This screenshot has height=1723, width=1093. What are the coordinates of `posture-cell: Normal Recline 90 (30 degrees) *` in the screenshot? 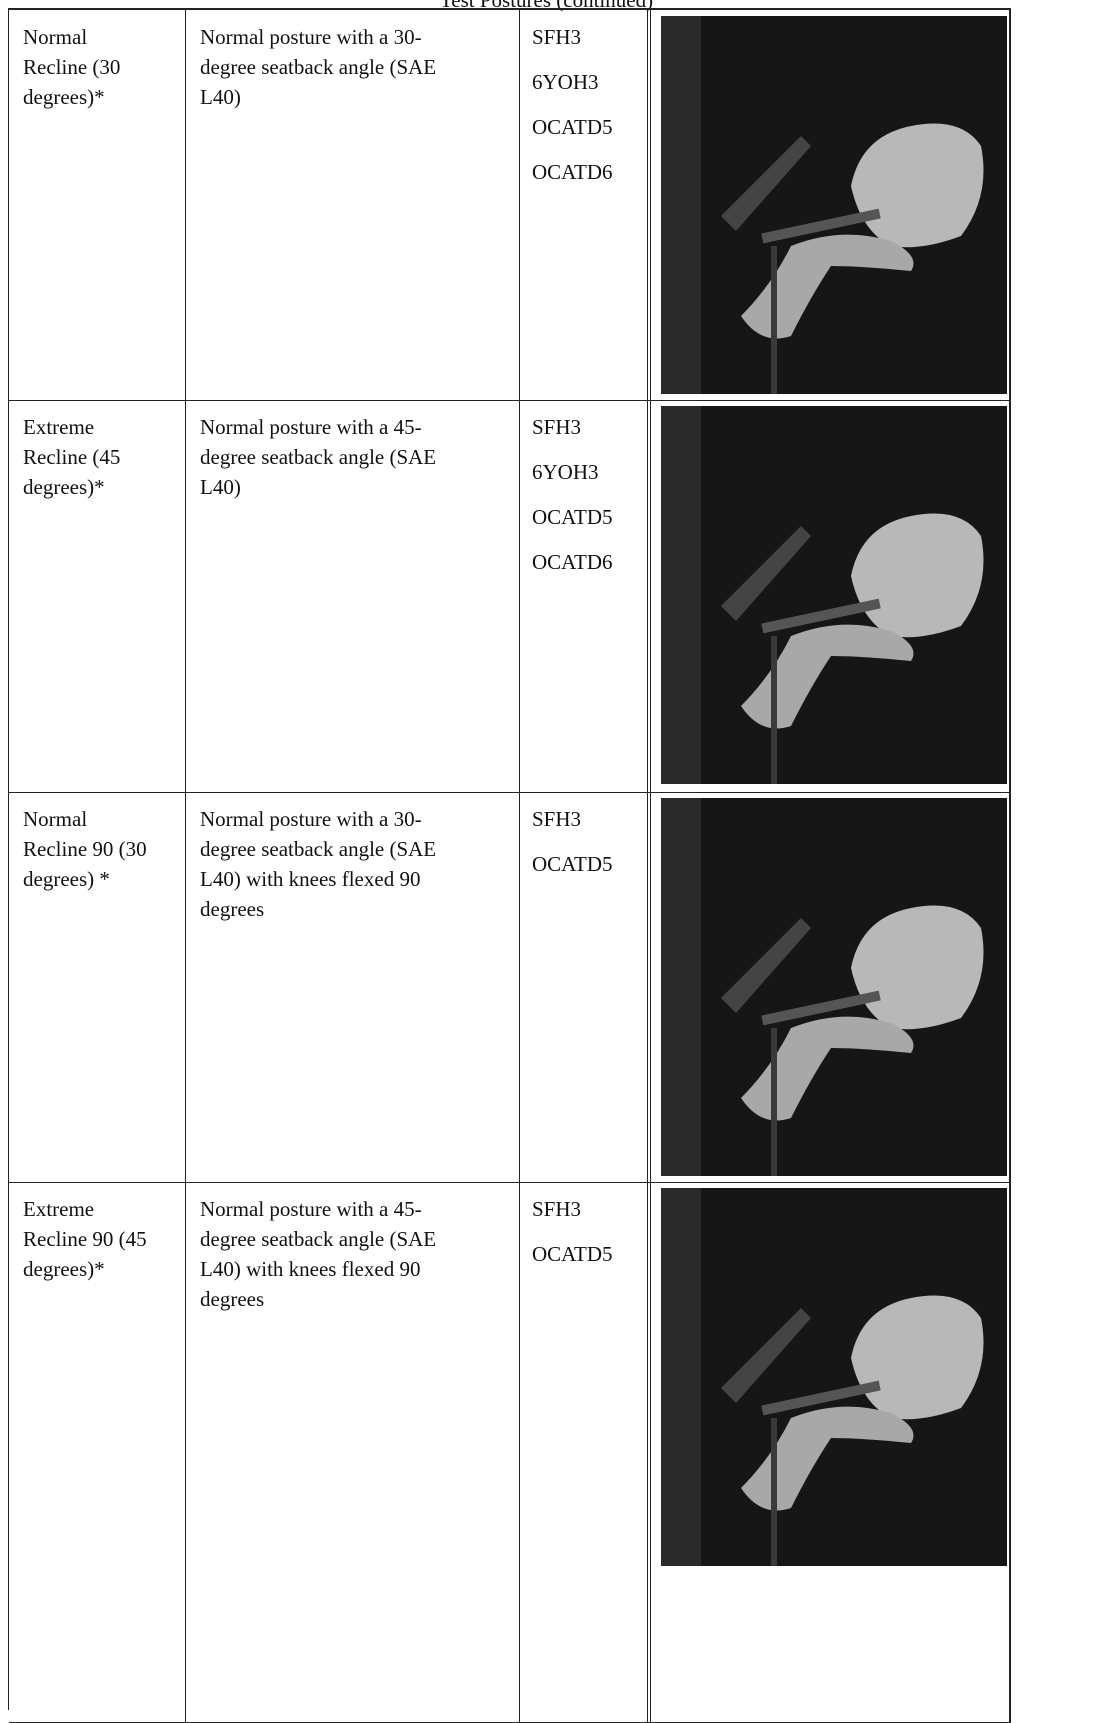 It's located at (97, 987).